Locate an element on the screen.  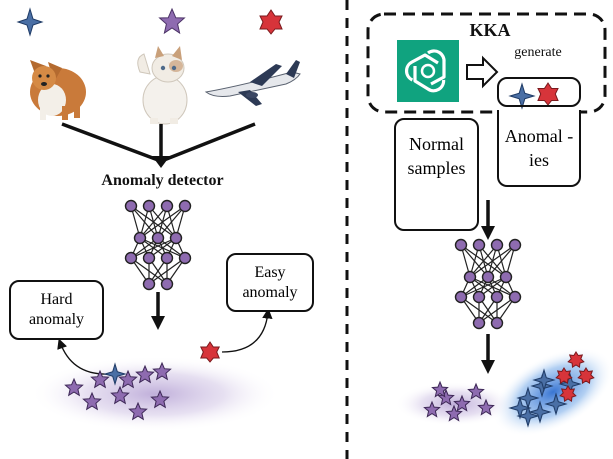
red-heptagram-icon is located at coordinates (271, 22).